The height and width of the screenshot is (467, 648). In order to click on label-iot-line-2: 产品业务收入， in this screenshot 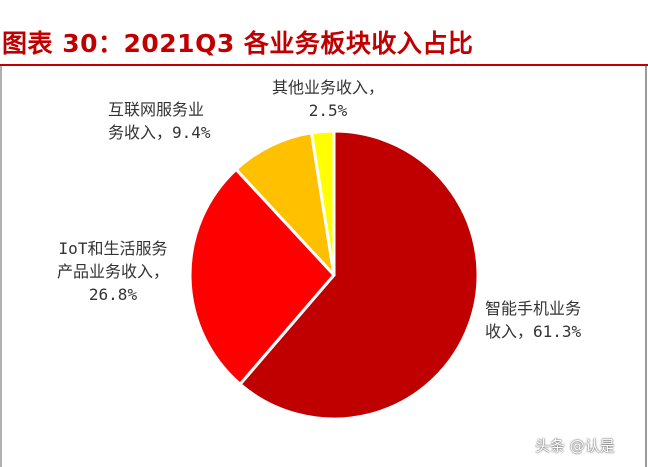, I will do `click(112, 271)`.